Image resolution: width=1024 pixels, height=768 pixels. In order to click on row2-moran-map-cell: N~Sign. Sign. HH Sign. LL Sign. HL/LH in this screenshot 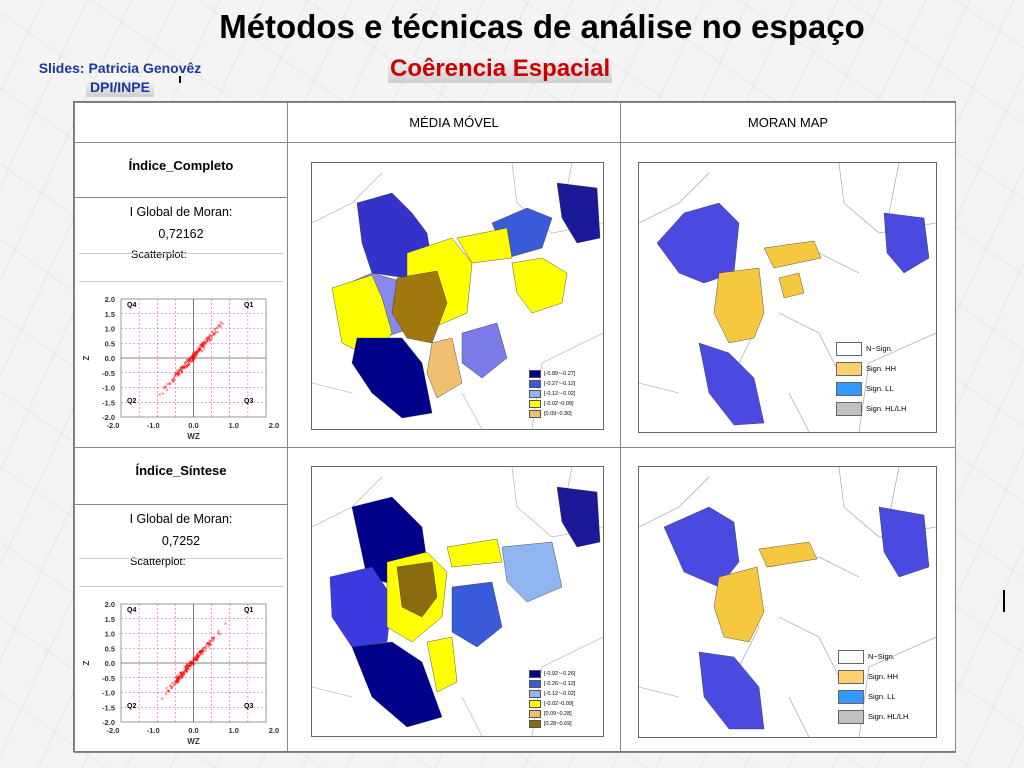, I will do `click(788, 600)`.